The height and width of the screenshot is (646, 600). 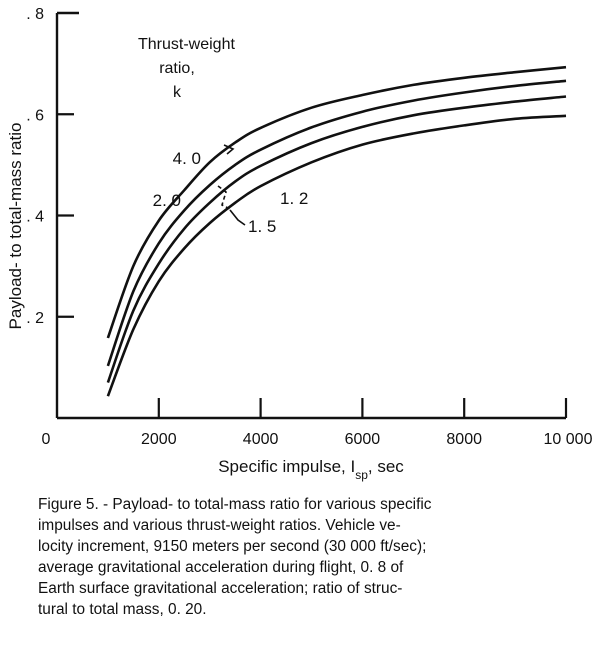 I want to click on x-axis-title: Specific impulse, Isp, sec, so click(x=311, y=469).